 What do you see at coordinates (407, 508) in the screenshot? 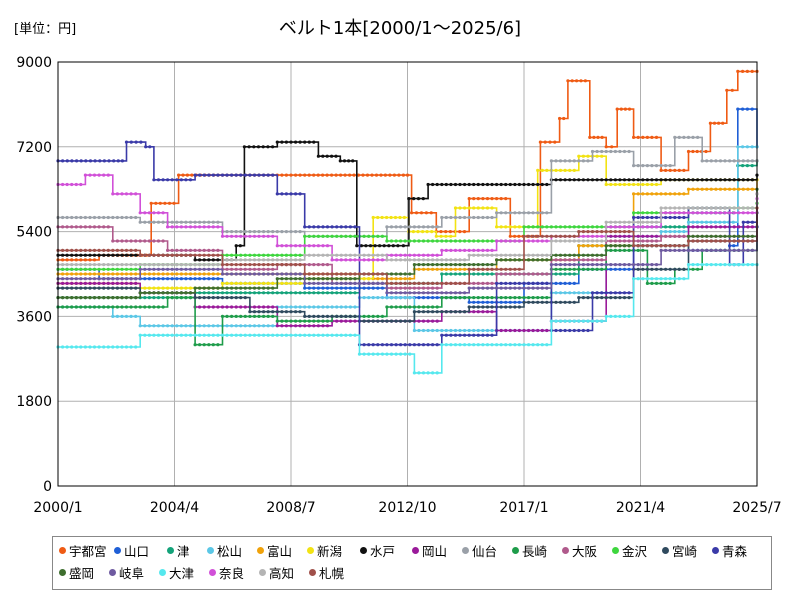
I see `x-tick-label: 2012/10` at bounding box center [407, 508].